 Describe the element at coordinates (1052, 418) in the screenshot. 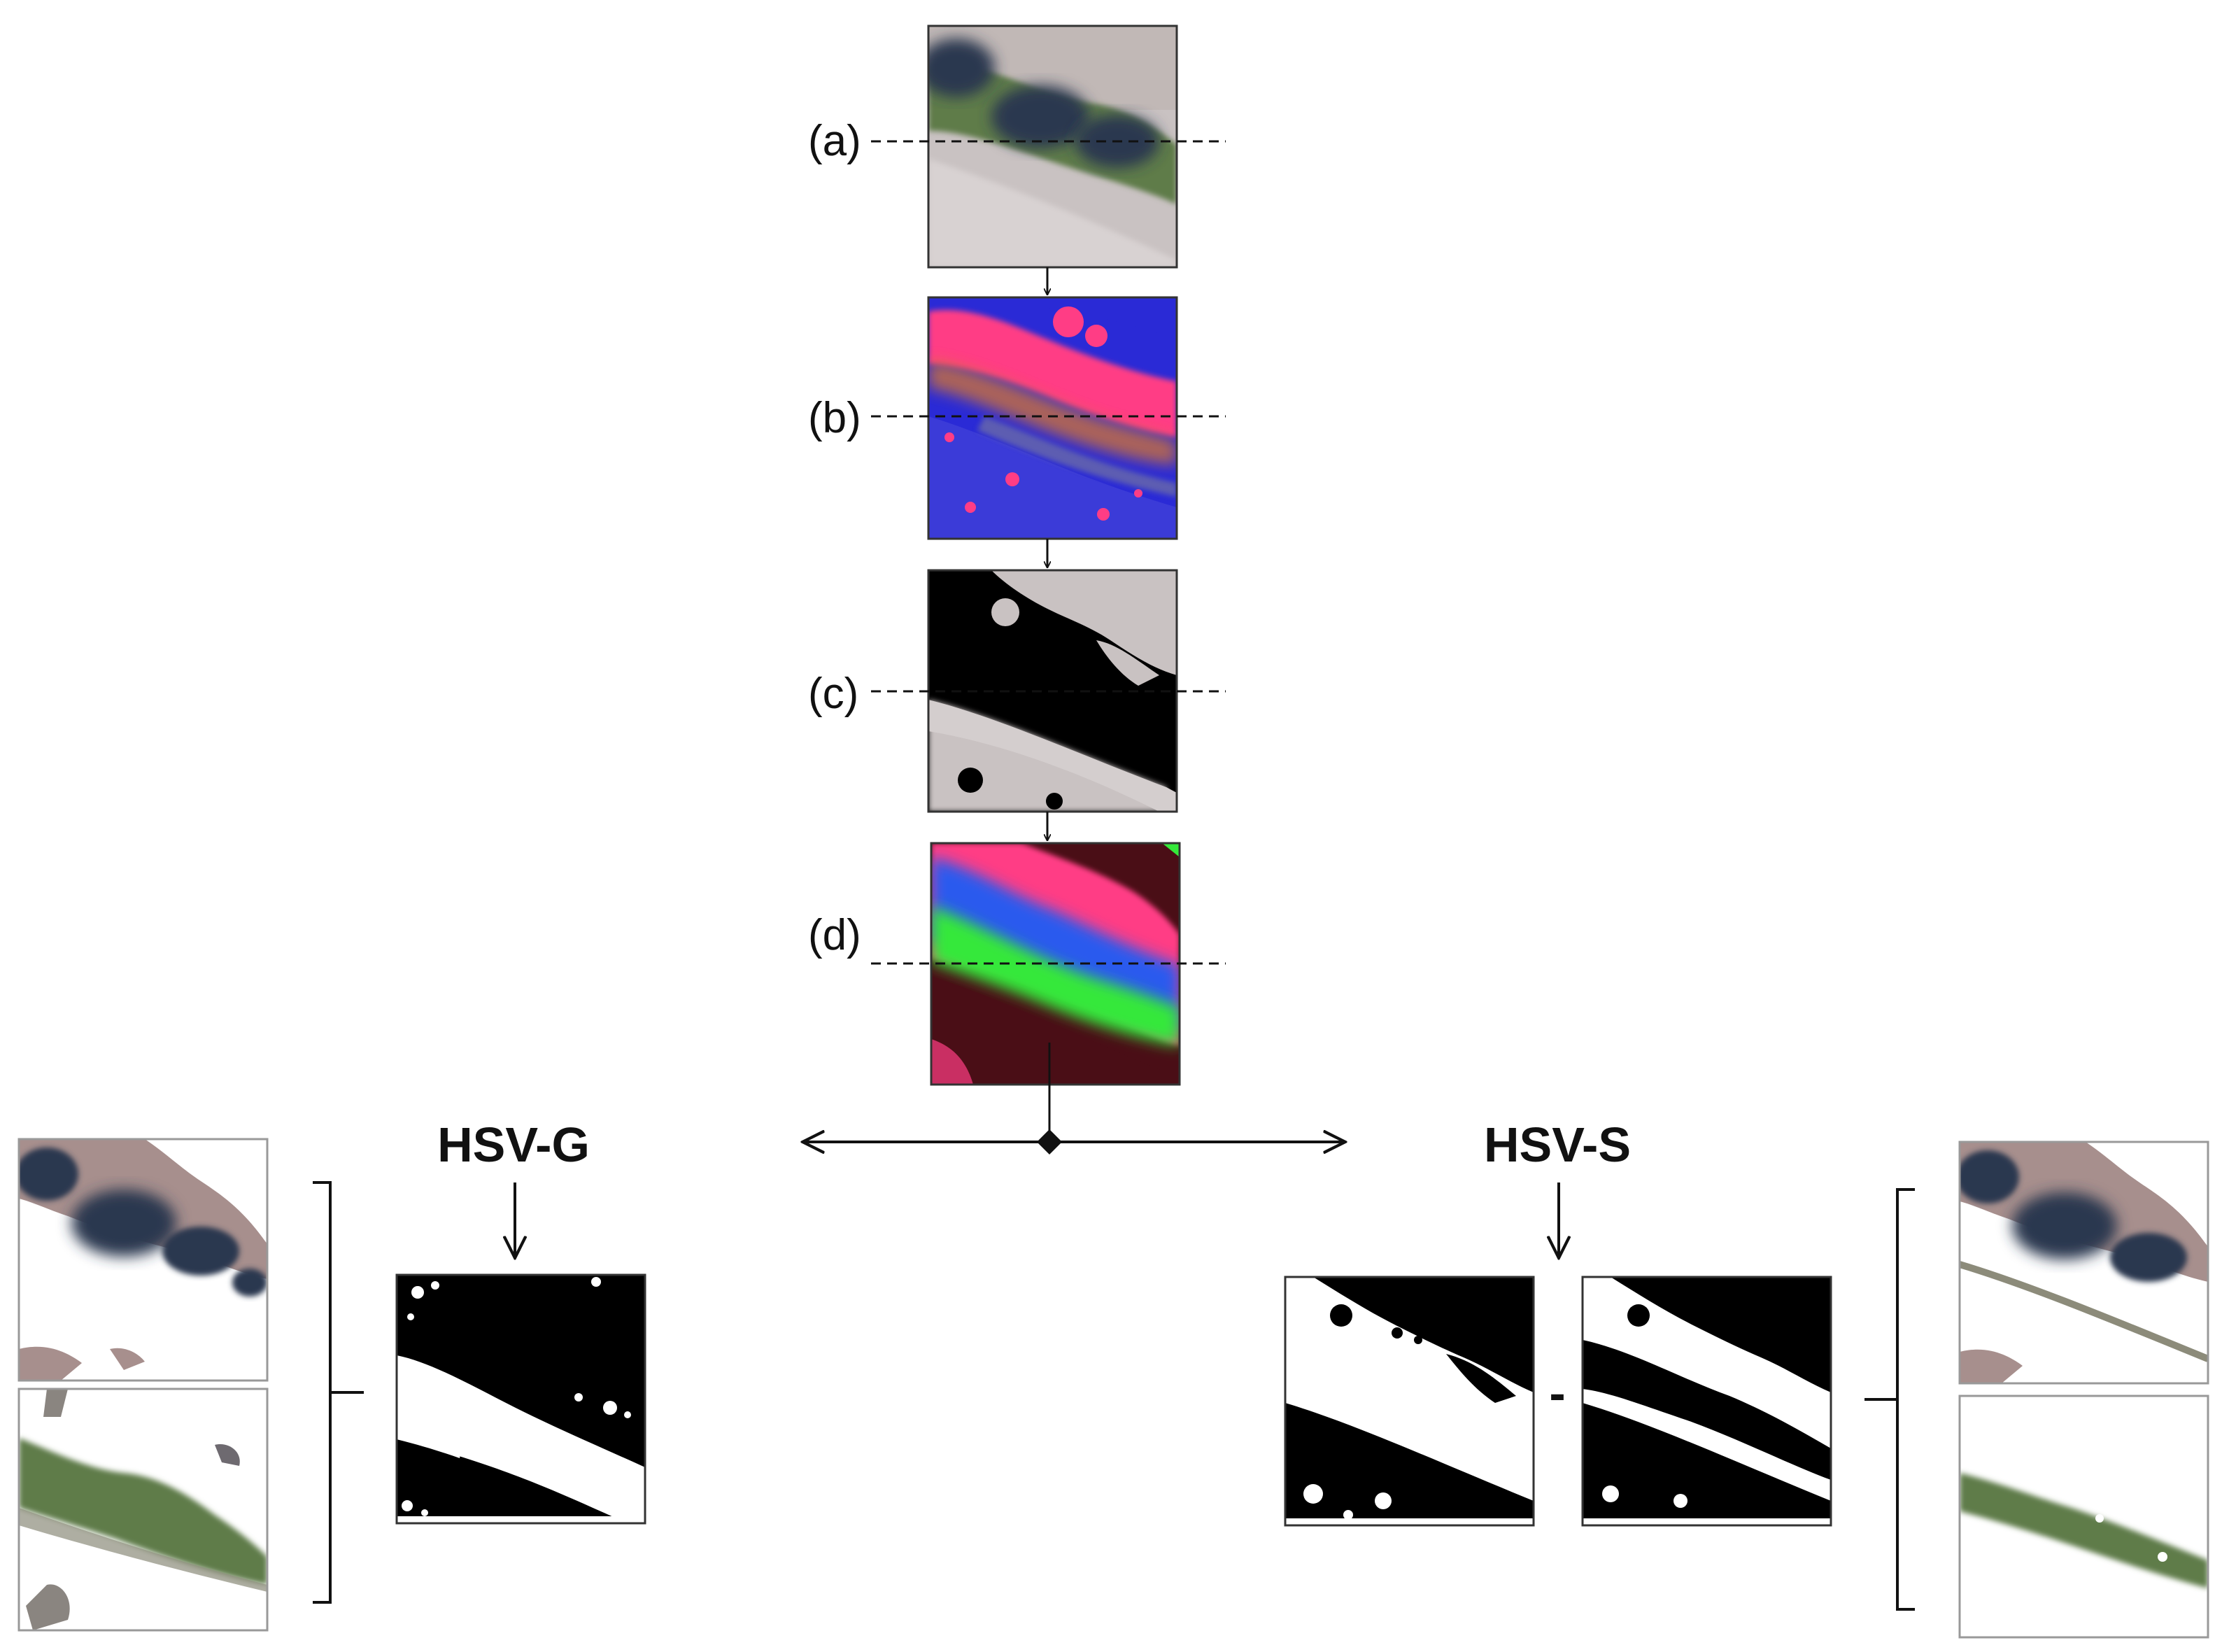

I see `step-b-hsv-image` at that location.